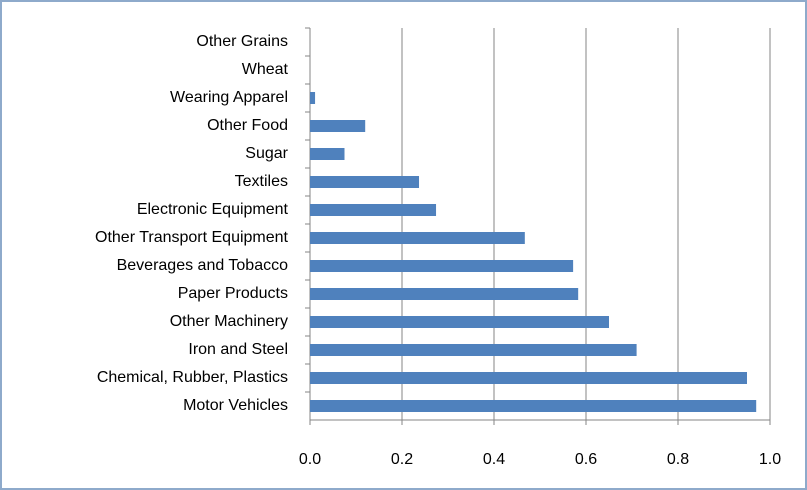 The image size is (807, 490). Describe the element at coordinates (402, 459) in the screenshot. I see `x-tick-label: 0.2` at that location.